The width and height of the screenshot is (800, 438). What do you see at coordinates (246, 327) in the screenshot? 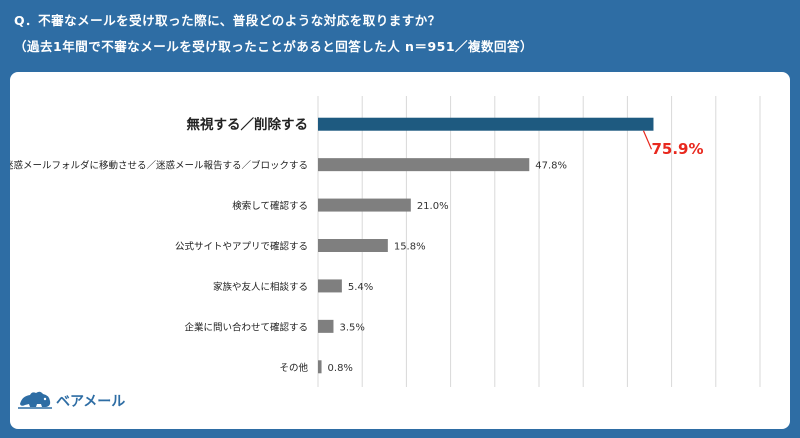
I see `category-label: 企業に問い合わせて確認する` at bounding box center [246, 327].